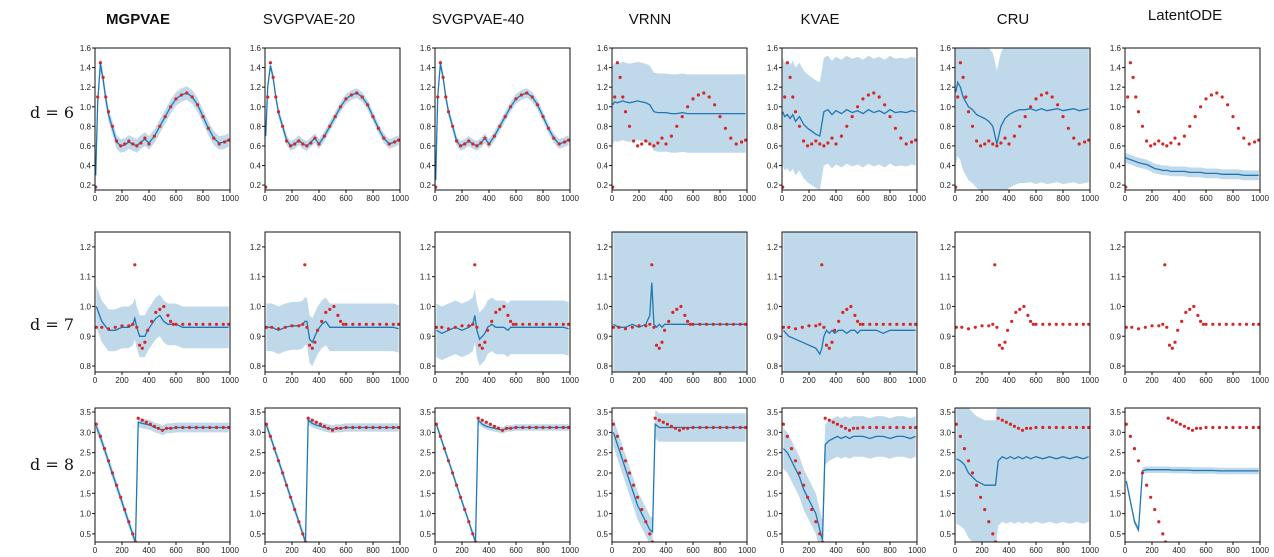 The width and height of the screenshot is (1274, 557). Describe the element at coordinates (946, 534) in the screenshot. I see `y-tick-label: 0.5` at that location.